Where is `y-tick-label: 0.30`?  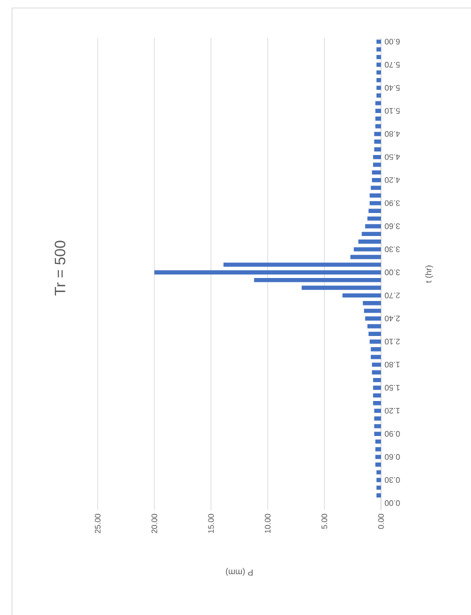 y-tick-label: 0.30 is located at coordinates (392, 480).